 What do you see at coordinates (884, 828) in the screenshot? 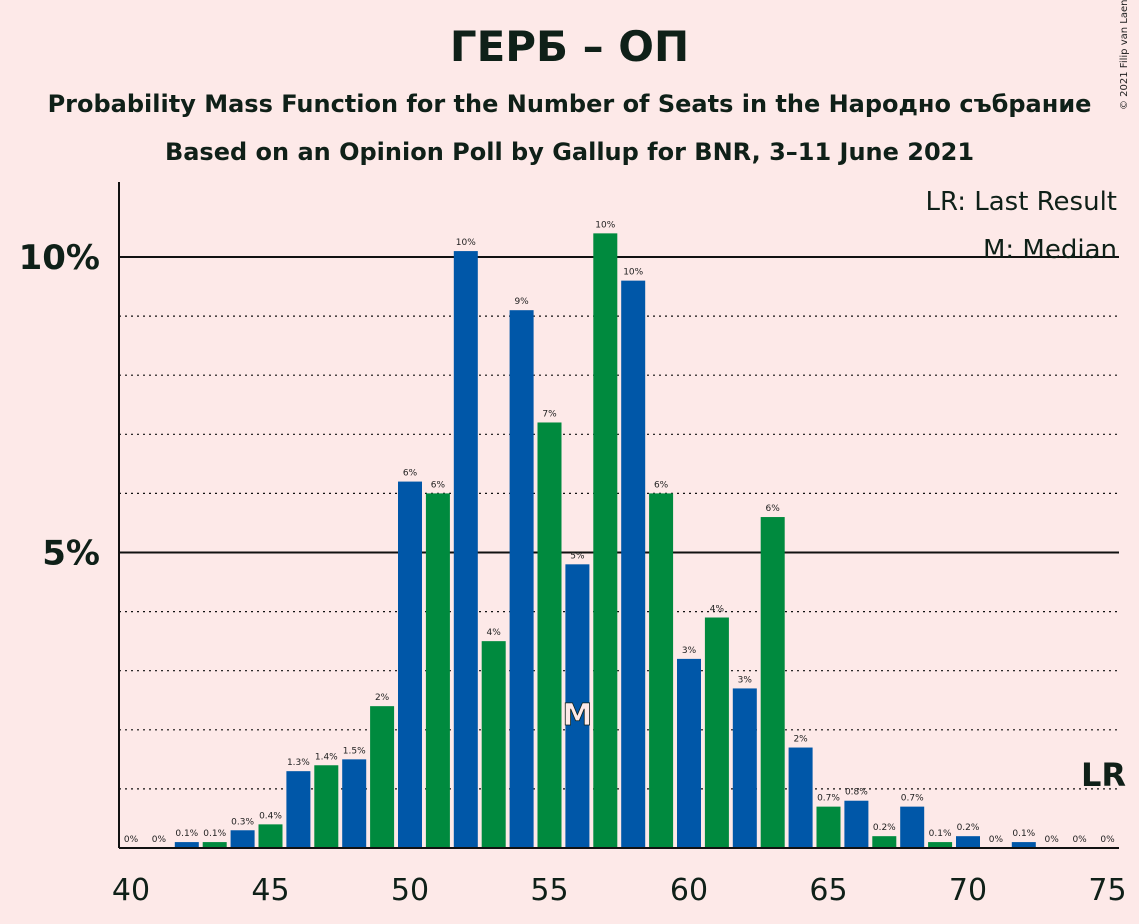
I see `bar-label-67: 0.2%` at bounding box center [884, 828].